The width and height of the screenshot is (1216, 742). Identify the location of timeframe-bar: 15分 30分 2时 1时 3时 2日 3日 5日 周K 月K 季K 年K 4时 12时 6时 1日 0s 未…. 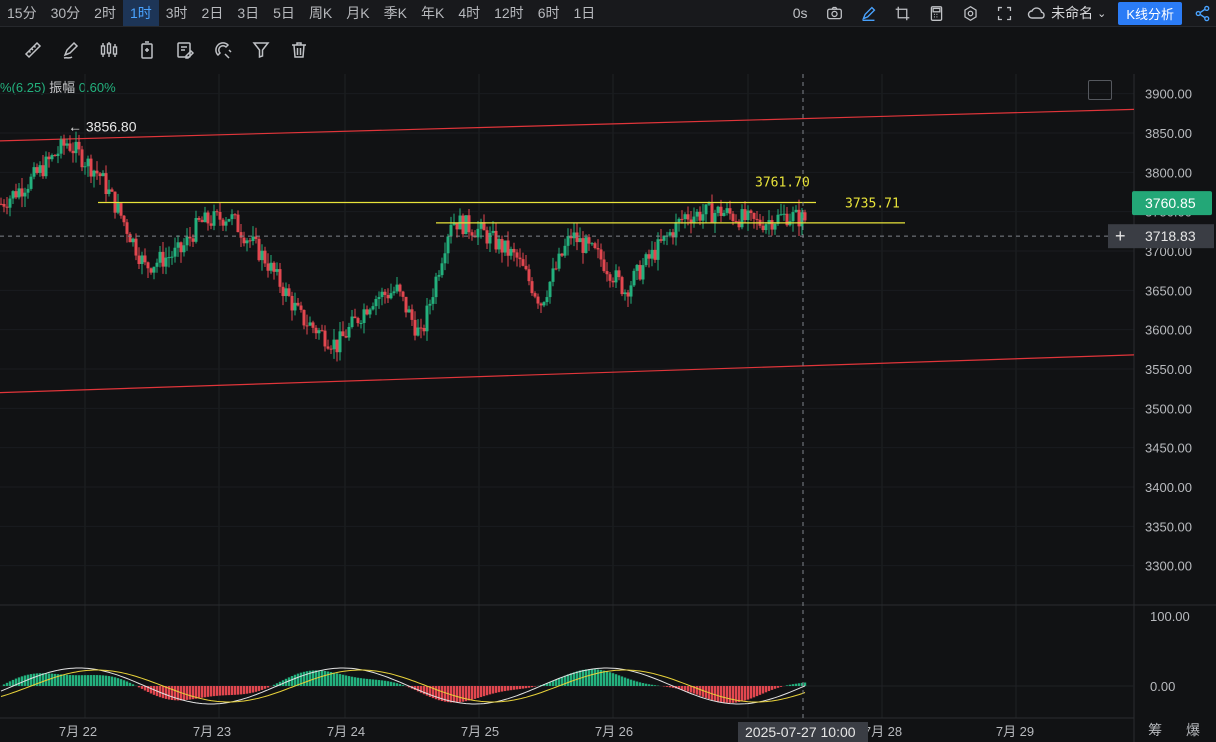
(608, 13).